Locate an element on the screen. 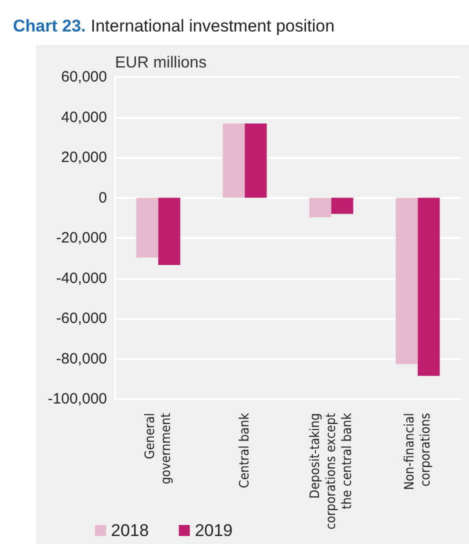 This screenshot has height=544, width=469. y-tick-label: -80,000 is located at coordinates (81, 359).